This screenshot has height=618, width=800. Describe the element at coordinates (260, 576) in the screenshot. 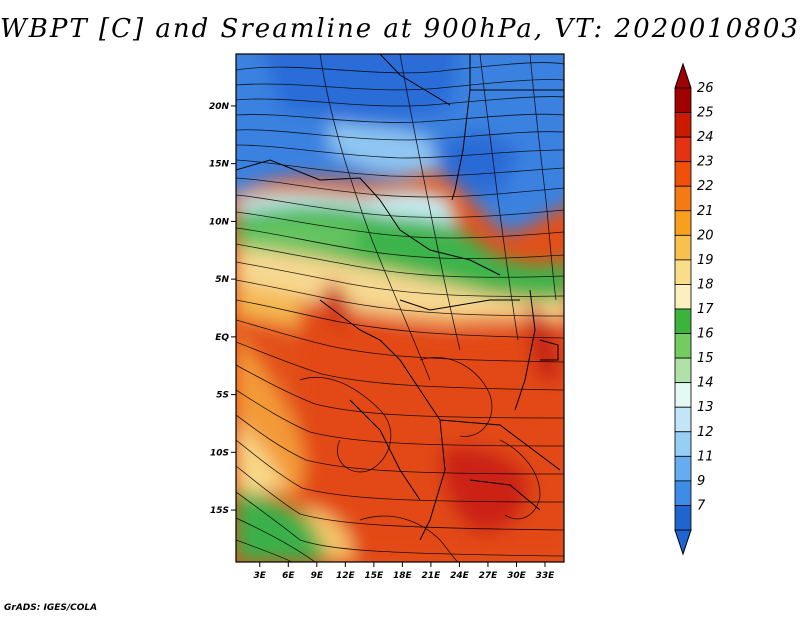

I see `lon-tick-label: 3E` at that location.